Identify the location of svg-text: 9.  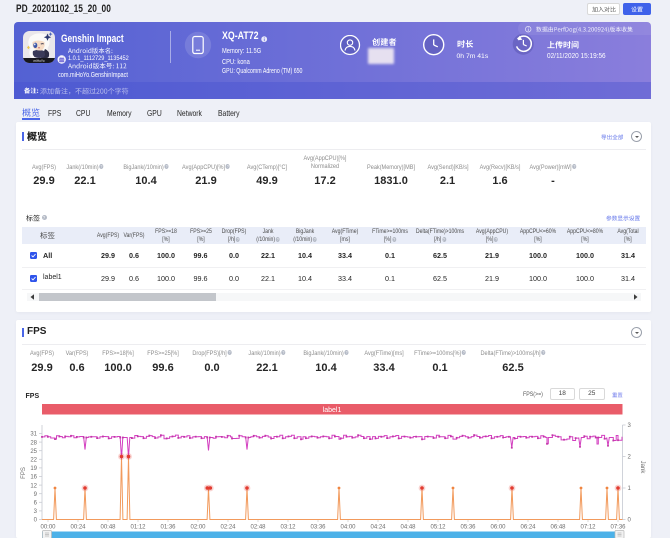
(36, 495).